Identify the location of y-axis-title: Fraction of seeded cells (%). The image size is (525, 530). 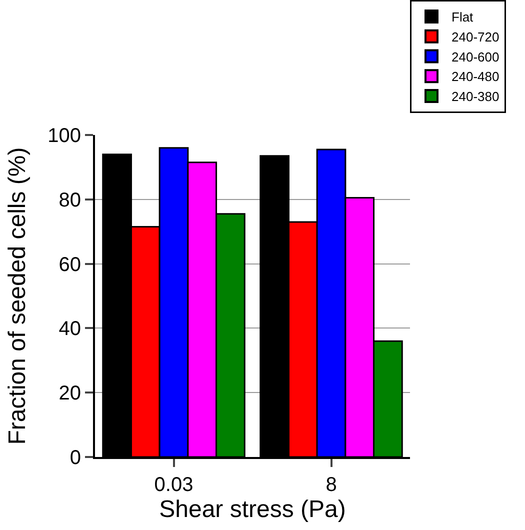
(18, 296).